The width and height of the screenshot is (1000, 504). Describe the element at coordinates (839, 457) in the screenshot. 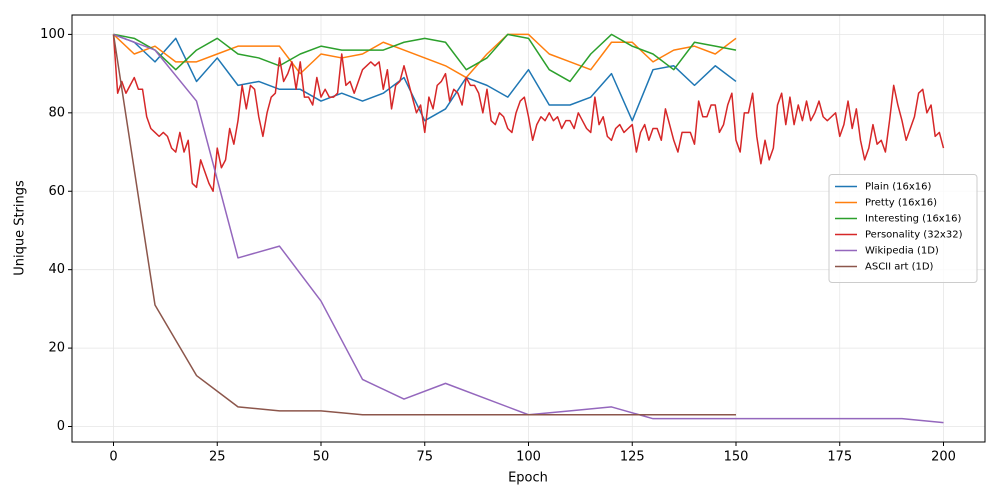

I see `x-tick-label: 175` at that location.